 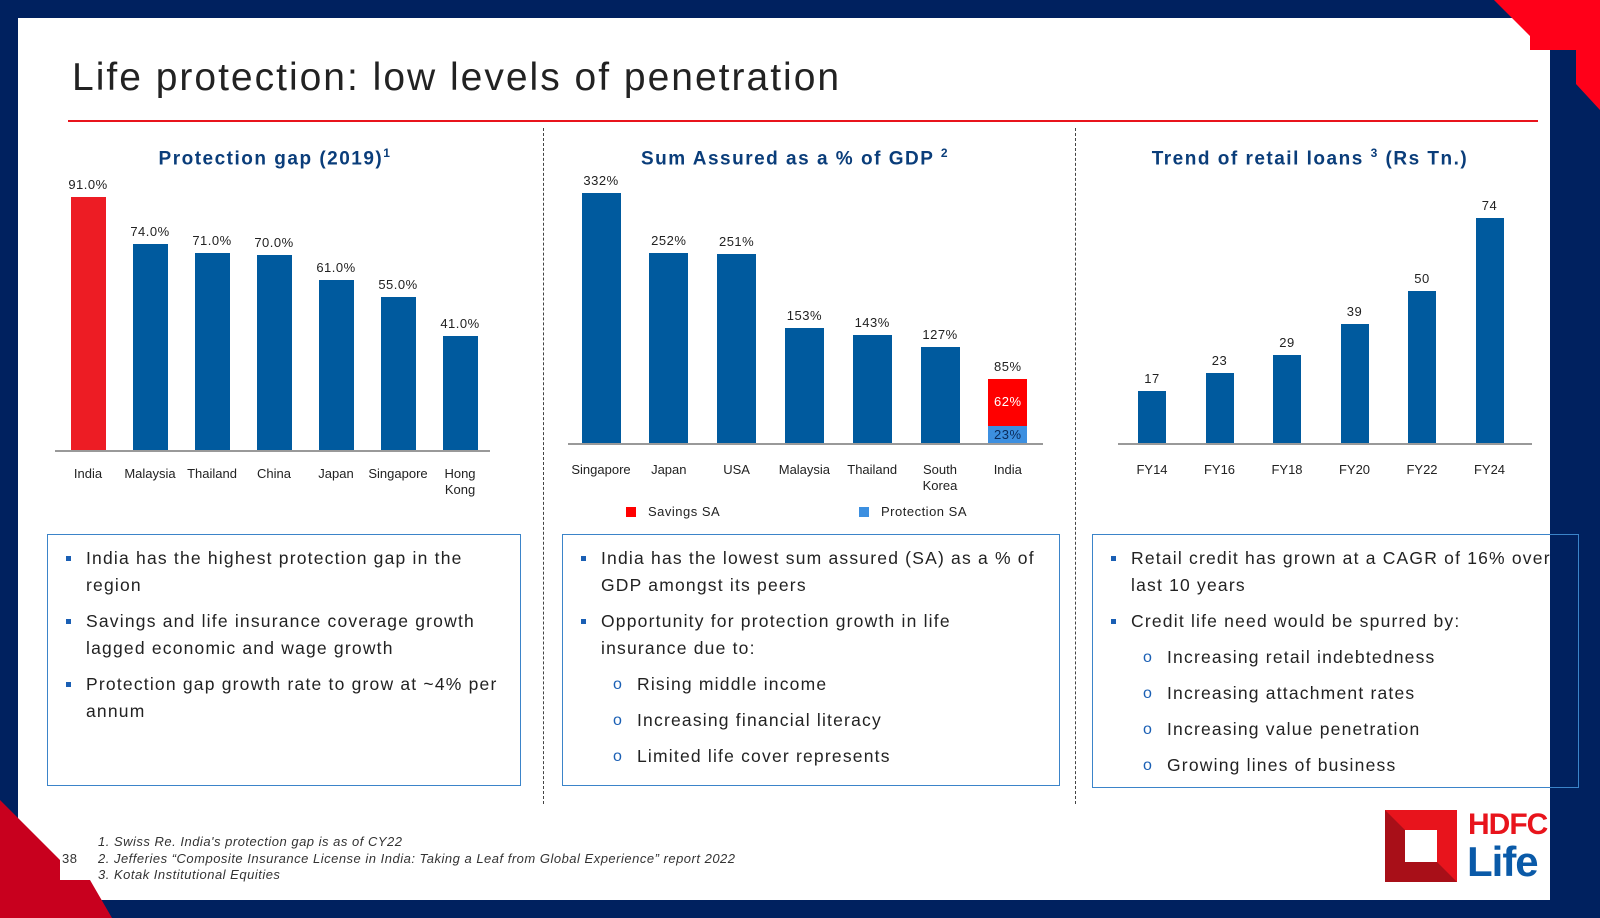 I want to click on bar-south-korea, so click(x=940, y=395).